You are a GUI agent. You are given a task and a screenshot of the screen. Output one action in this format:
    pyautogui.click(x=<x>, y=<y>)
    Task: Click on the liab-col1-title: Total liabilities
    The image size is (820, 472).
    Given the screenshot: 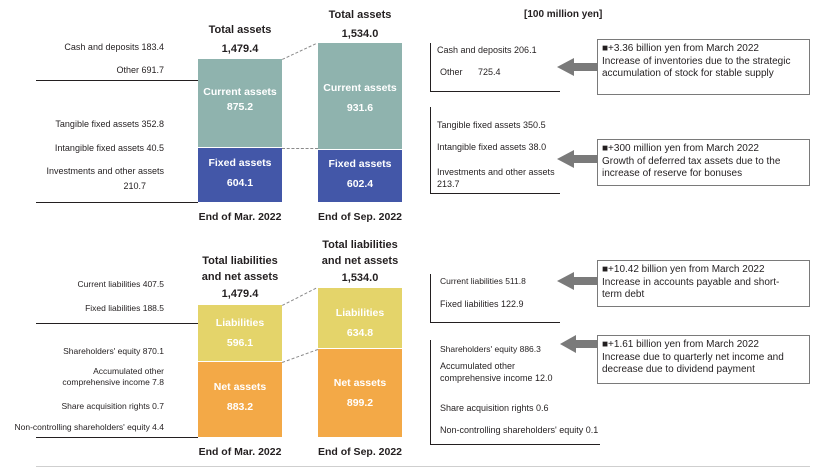 What is the action you would take?
    pyautogui.click(x=240, y=261)
    